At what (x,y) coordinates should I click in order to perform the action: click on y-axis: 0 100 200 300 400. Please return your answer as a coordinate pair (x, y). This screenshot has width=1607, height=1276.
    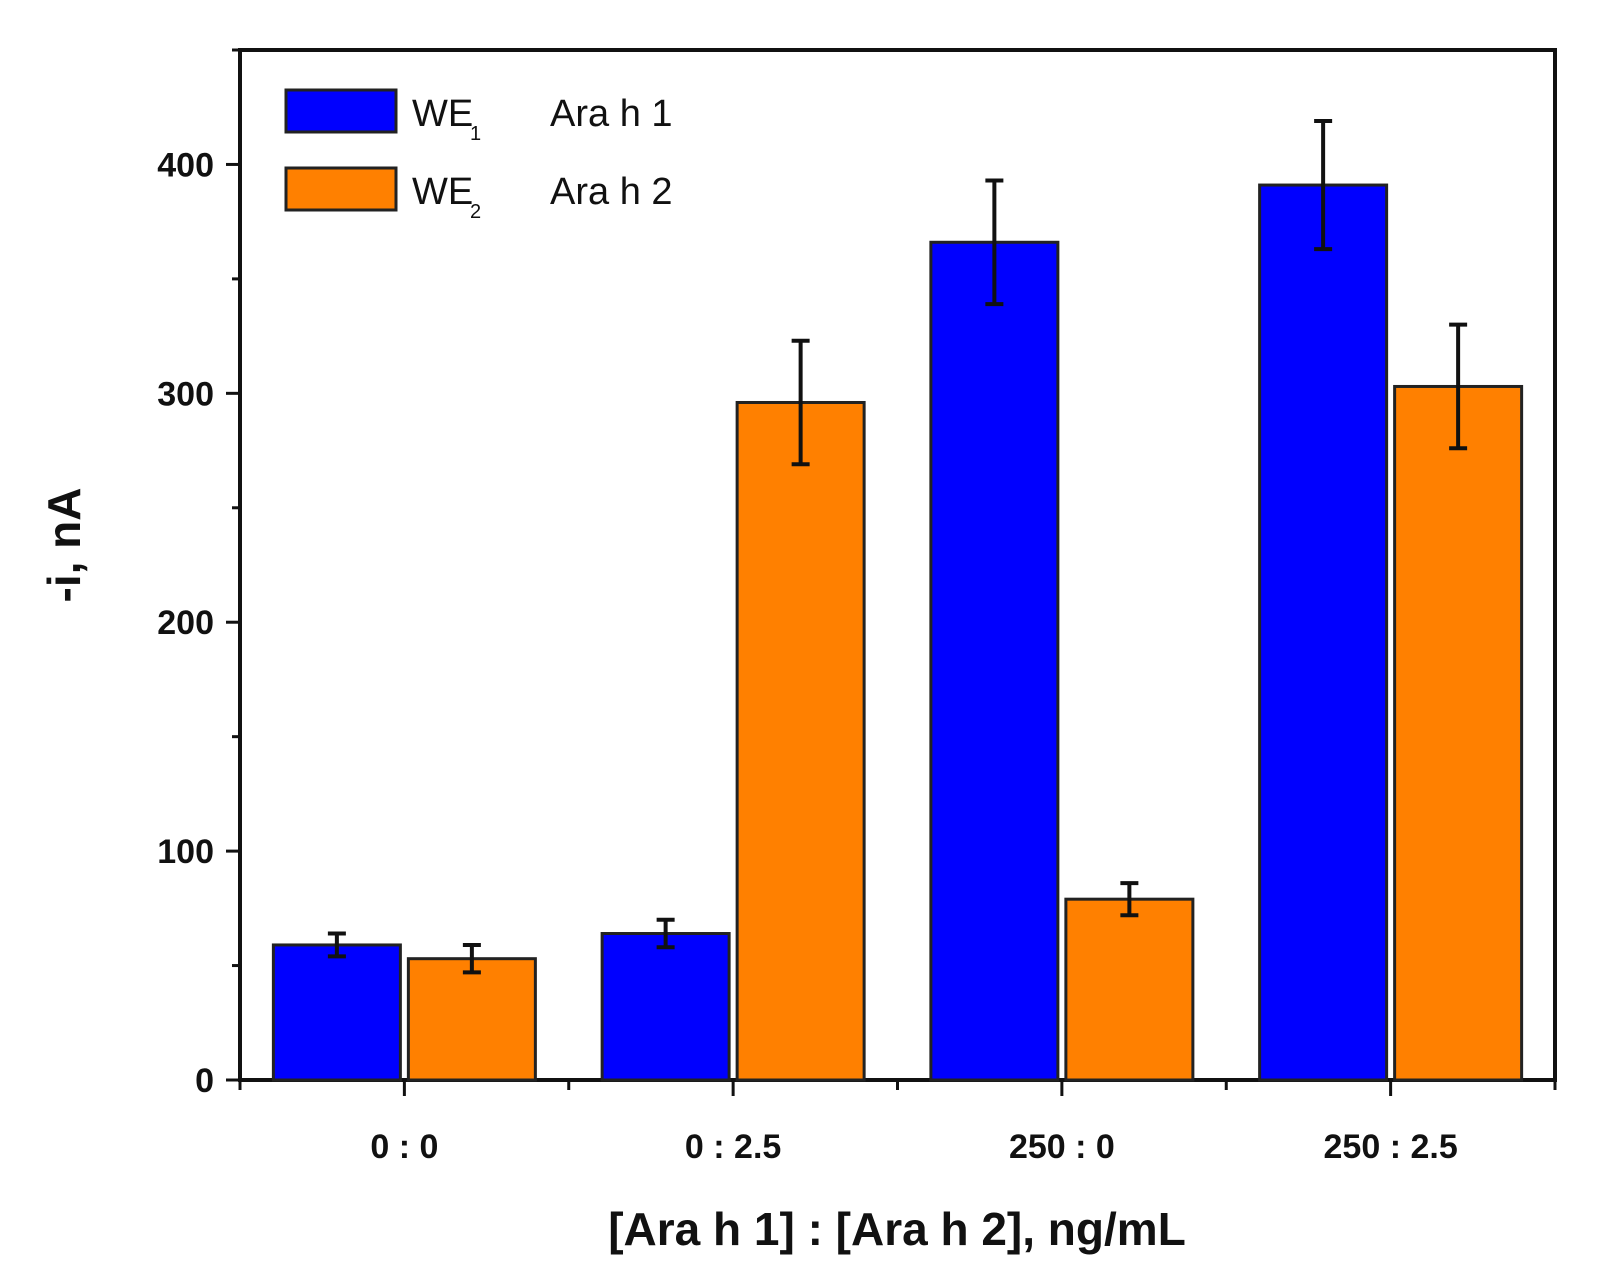
    Looking at the image, I should click on (198, 574).